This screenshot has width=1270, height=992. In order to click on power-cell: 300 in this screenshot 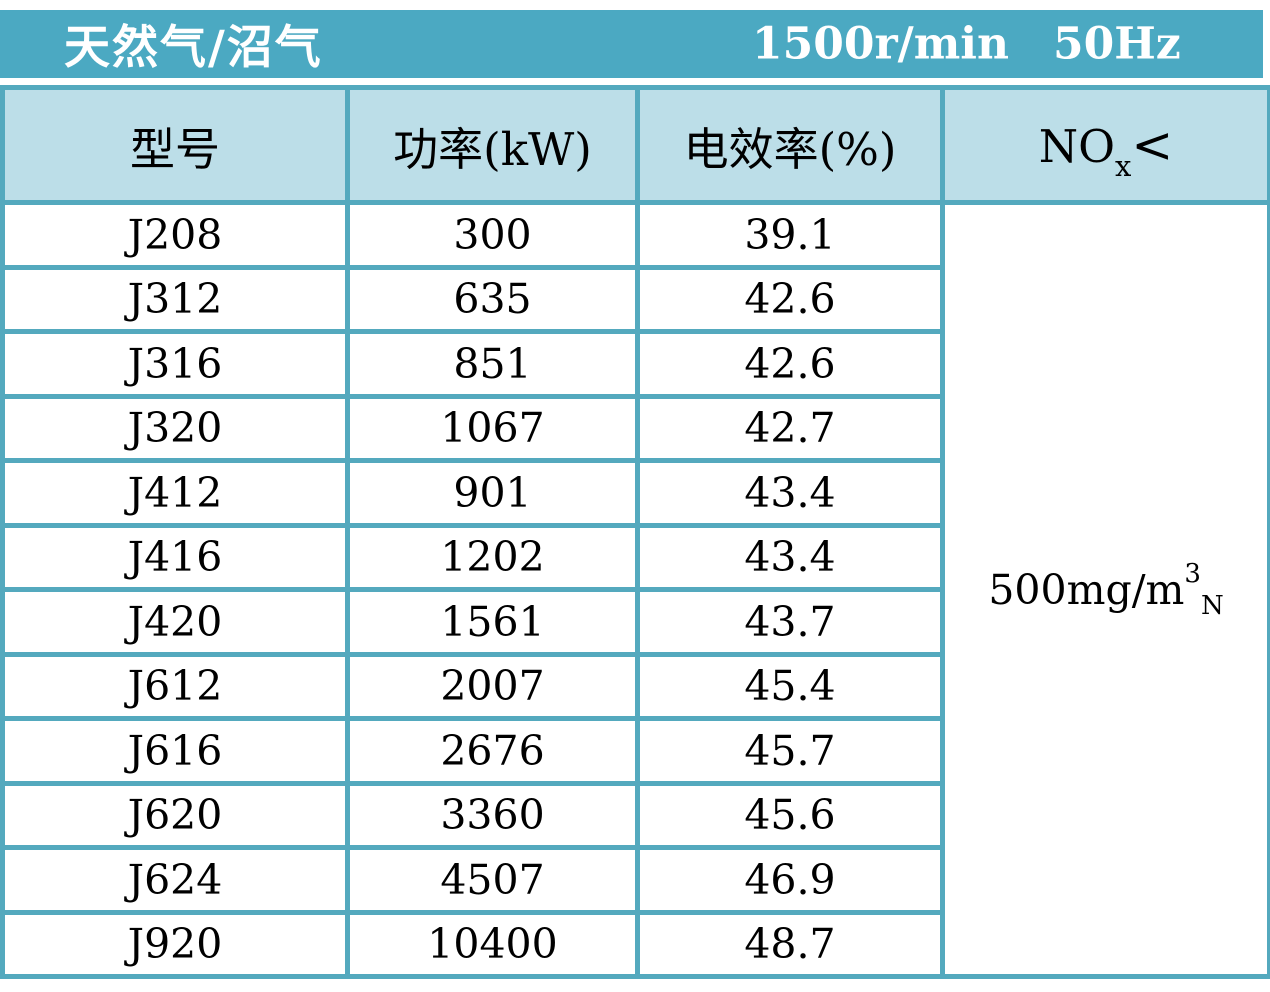, I will do `click(492, 235)`.